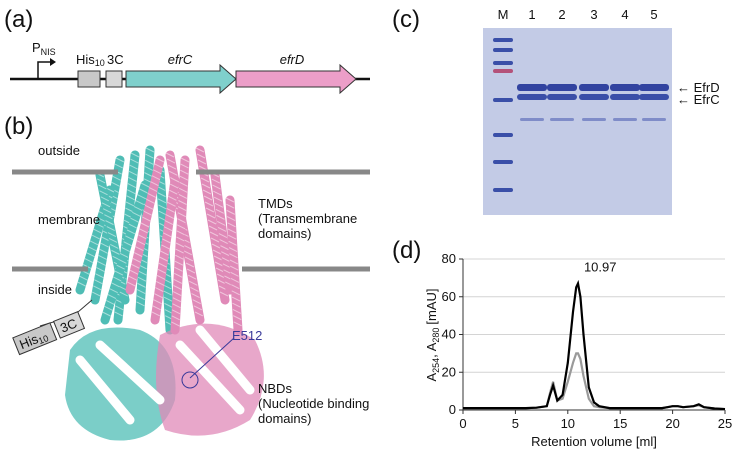  Describe the element at coordinates (44, 48) in the screenshot. I see `promoter-label: PNIS` at that location.